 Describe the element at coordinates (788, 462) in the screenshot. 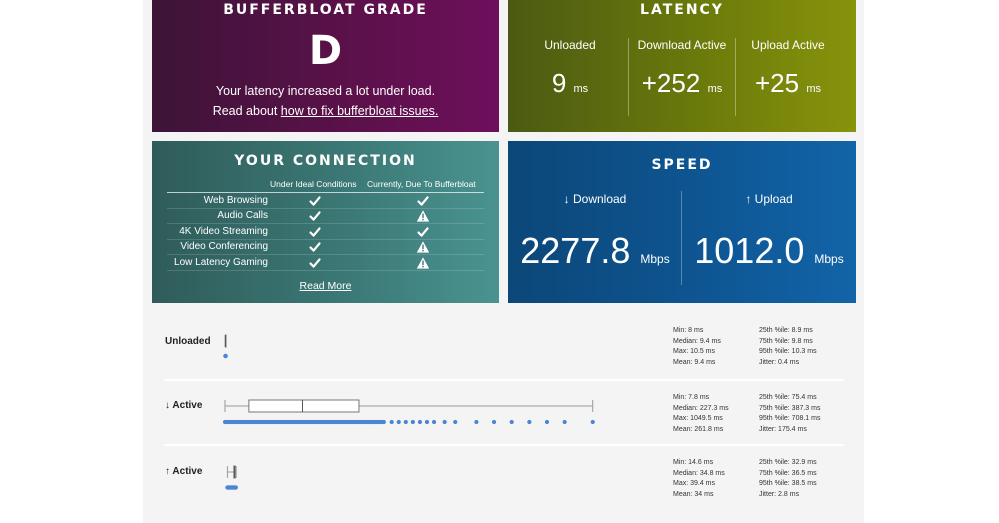

I see `upload-p25: 25th %ile: 32.9 ms` at that location.